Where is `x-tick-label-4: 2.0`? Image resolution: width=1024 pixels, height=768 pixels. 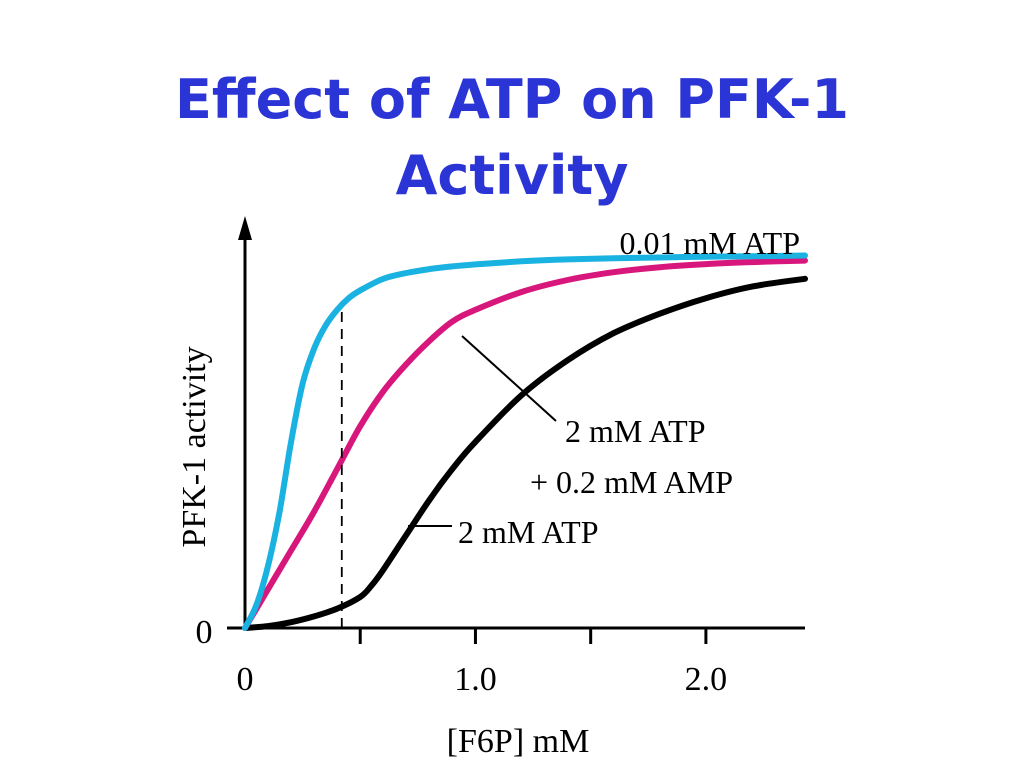
x-tick-label-4: 2.0 is located at coordinates (706, 679).